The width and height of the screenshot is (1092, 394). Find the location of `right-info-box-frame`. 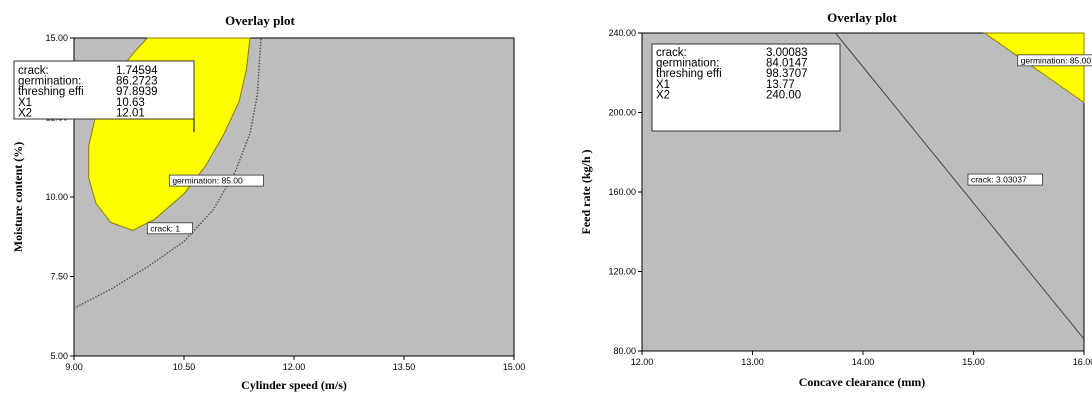

right-info-box-frame is located at coordinates (746, 87).